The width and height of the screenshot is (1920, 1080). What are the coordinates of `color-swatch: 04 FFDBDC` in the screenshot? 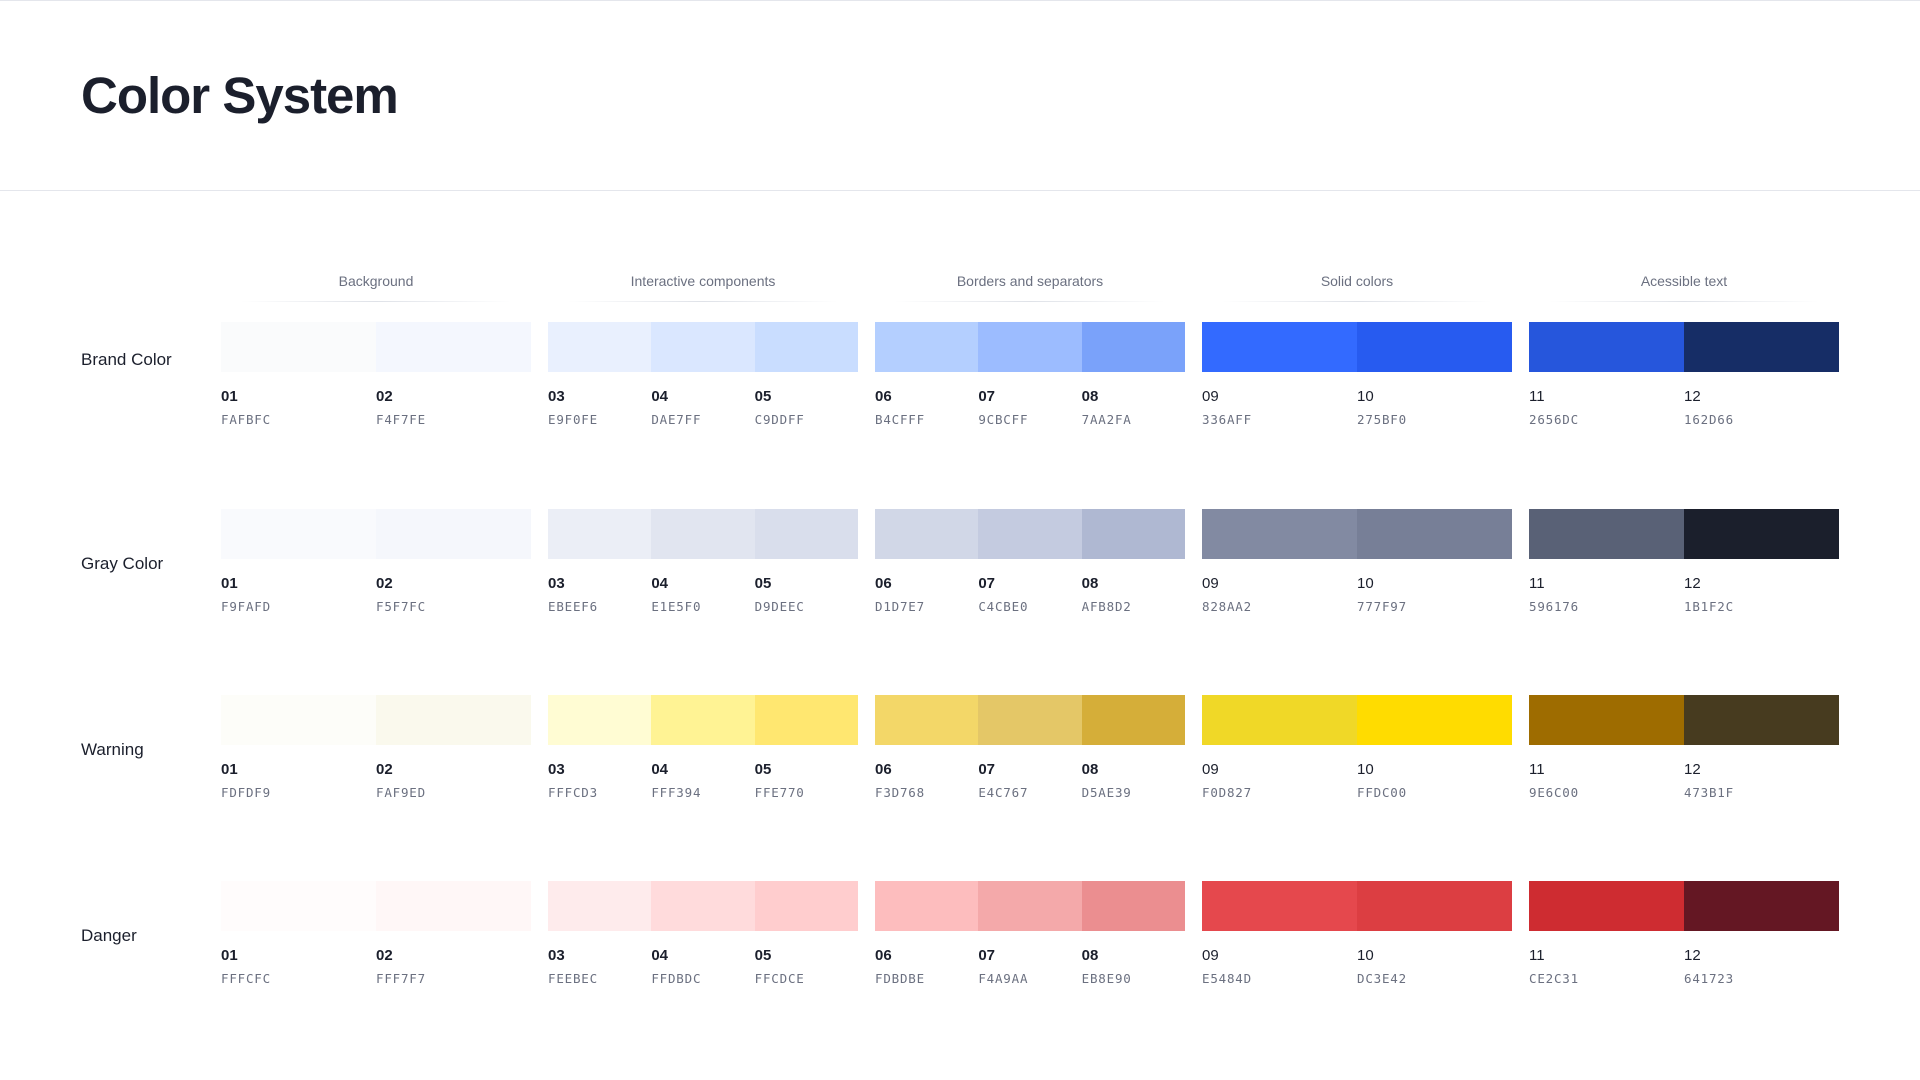 It's located at (703, 934).